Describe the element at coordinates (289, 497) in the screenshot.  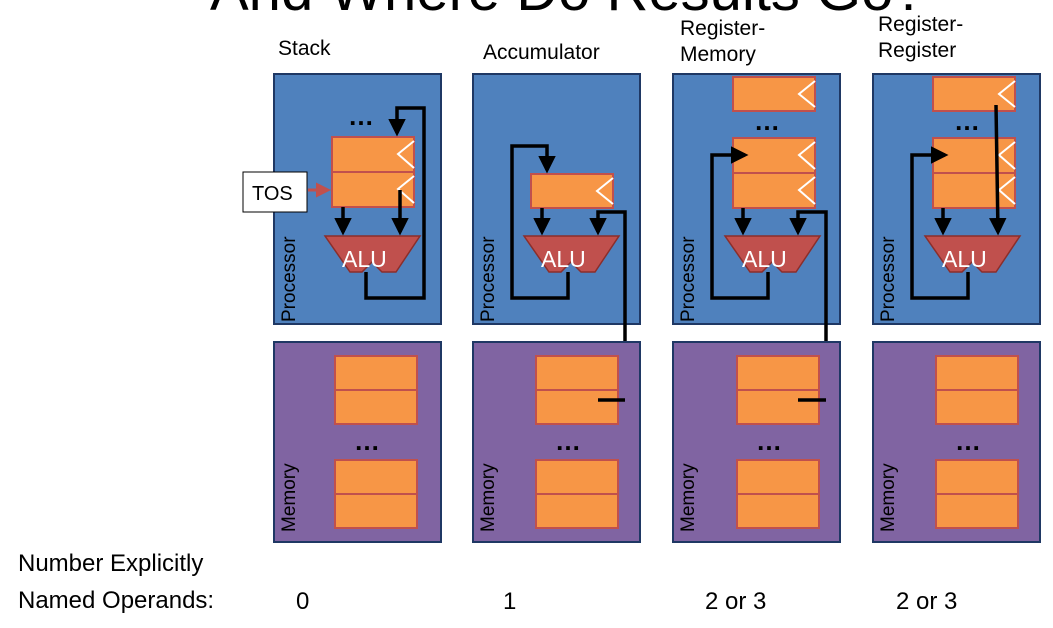
I see `stack-memory-label: Memory` at that location.